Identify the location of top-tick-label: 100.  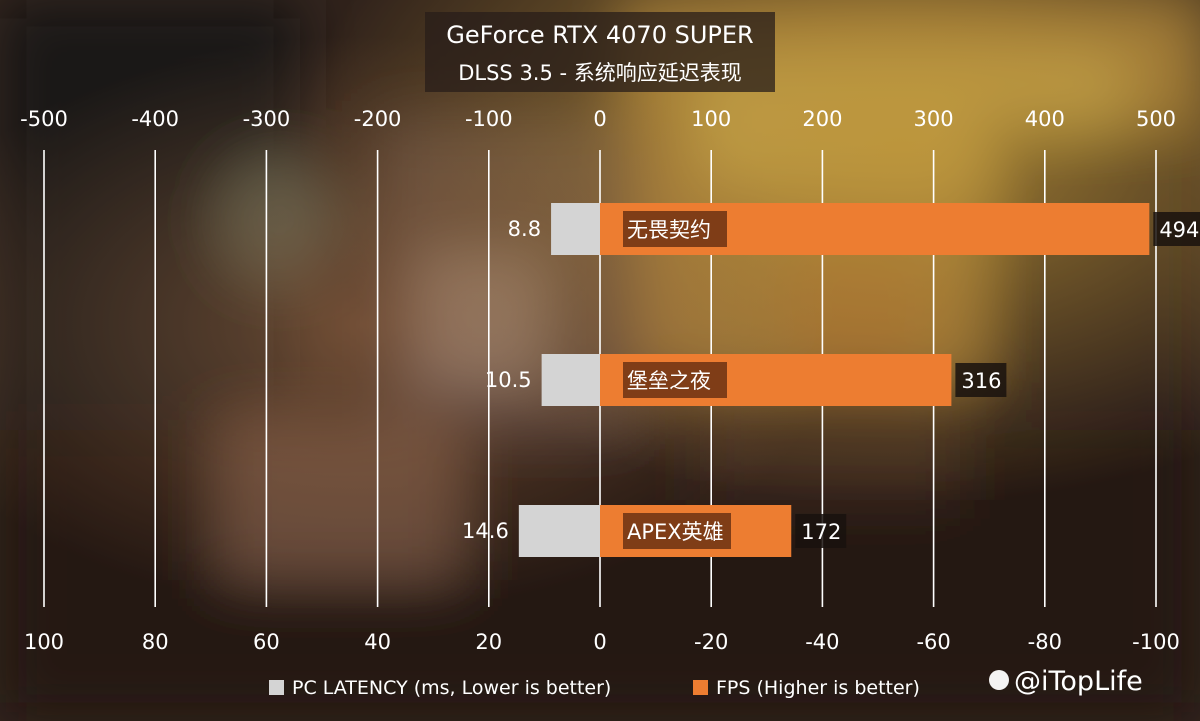
(711, 119).